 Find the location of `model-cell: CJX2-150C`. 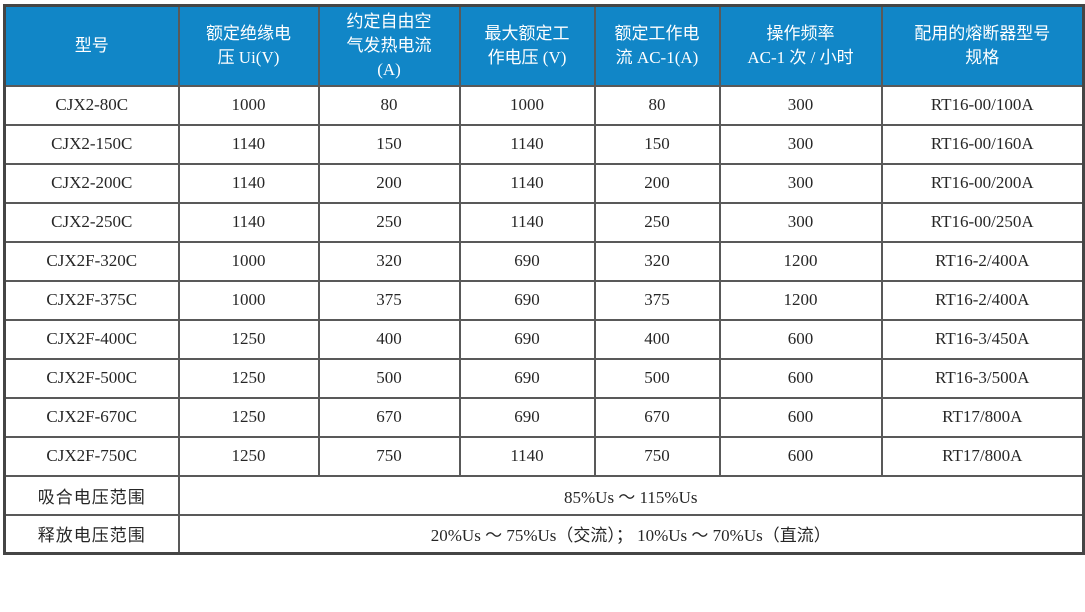

model-cell: CJX2-150C is located at coordinates (91, 144).